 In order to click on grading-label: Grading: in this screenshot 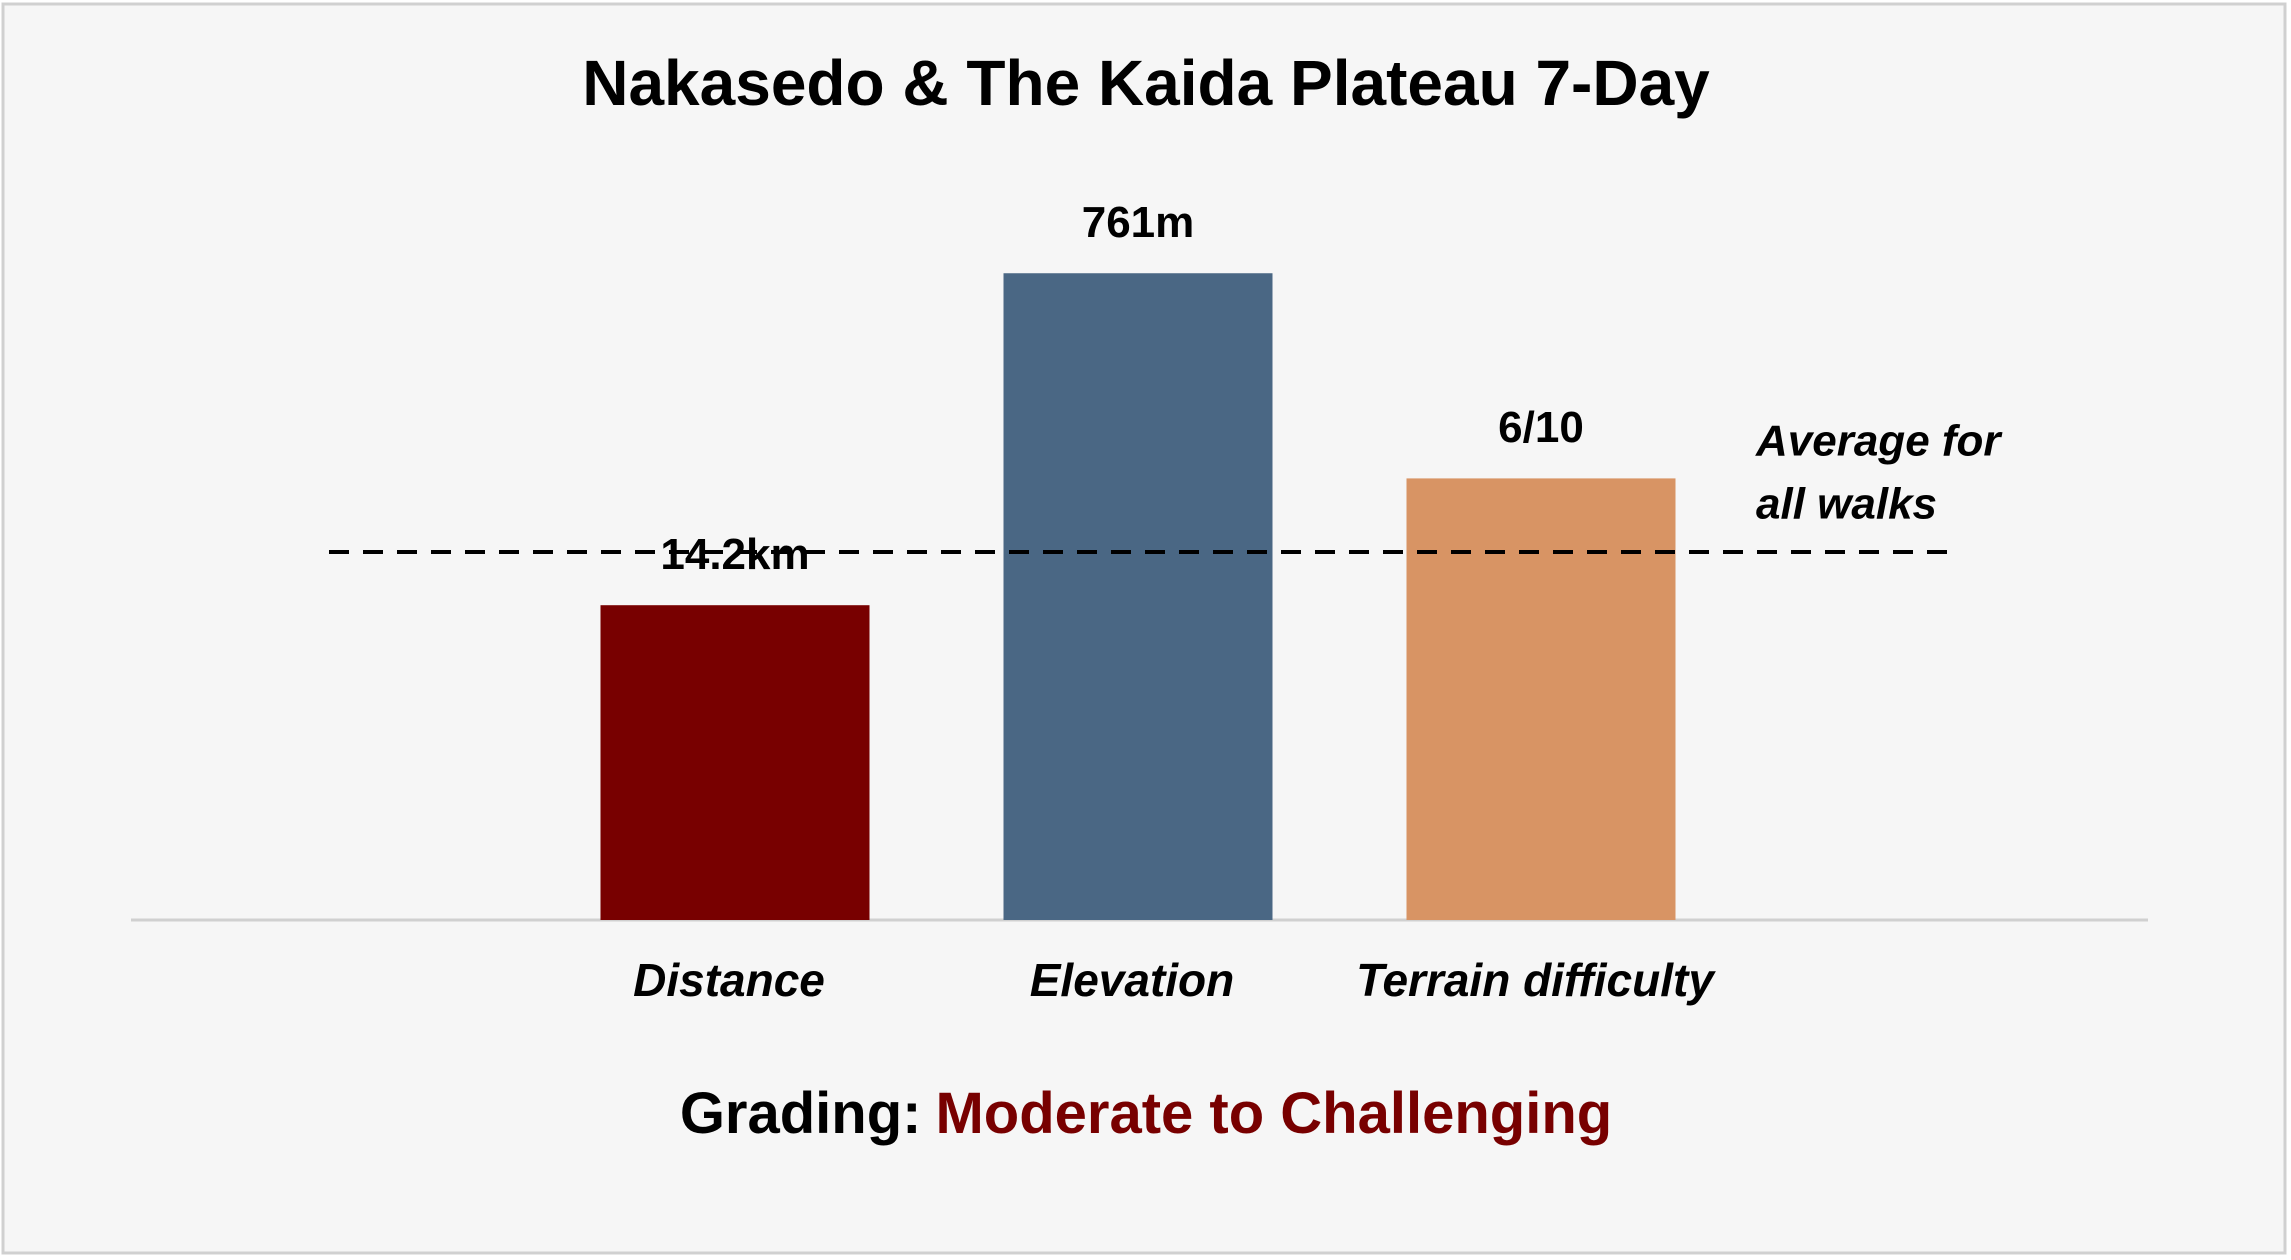, I will do `click(801, 1113)`.